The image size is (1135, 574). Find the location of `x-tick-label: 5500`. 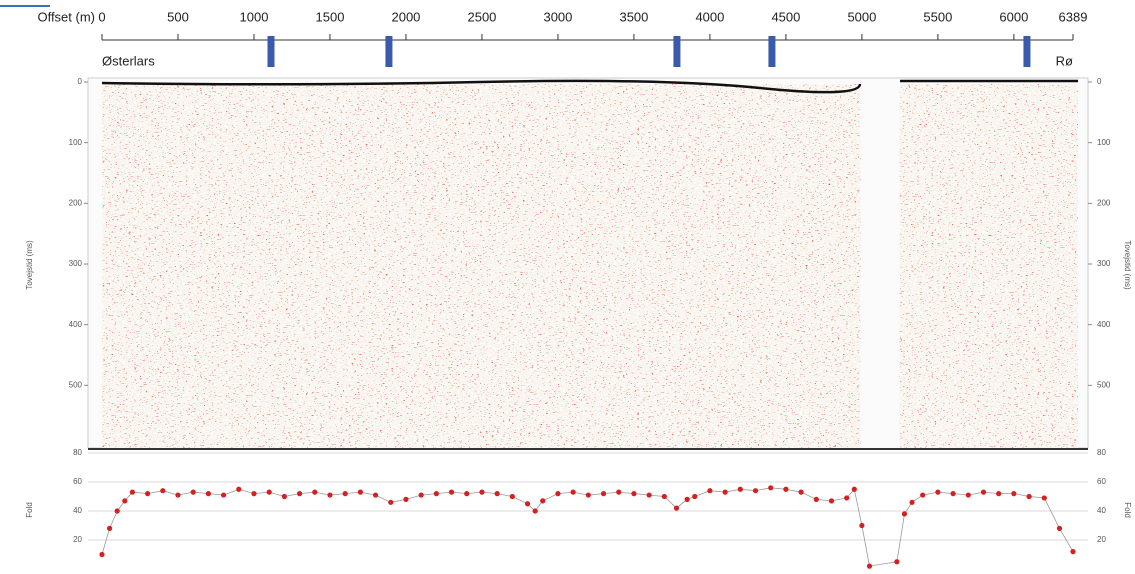

x-tick-label: 5500 is located at coordinates (937, 16).